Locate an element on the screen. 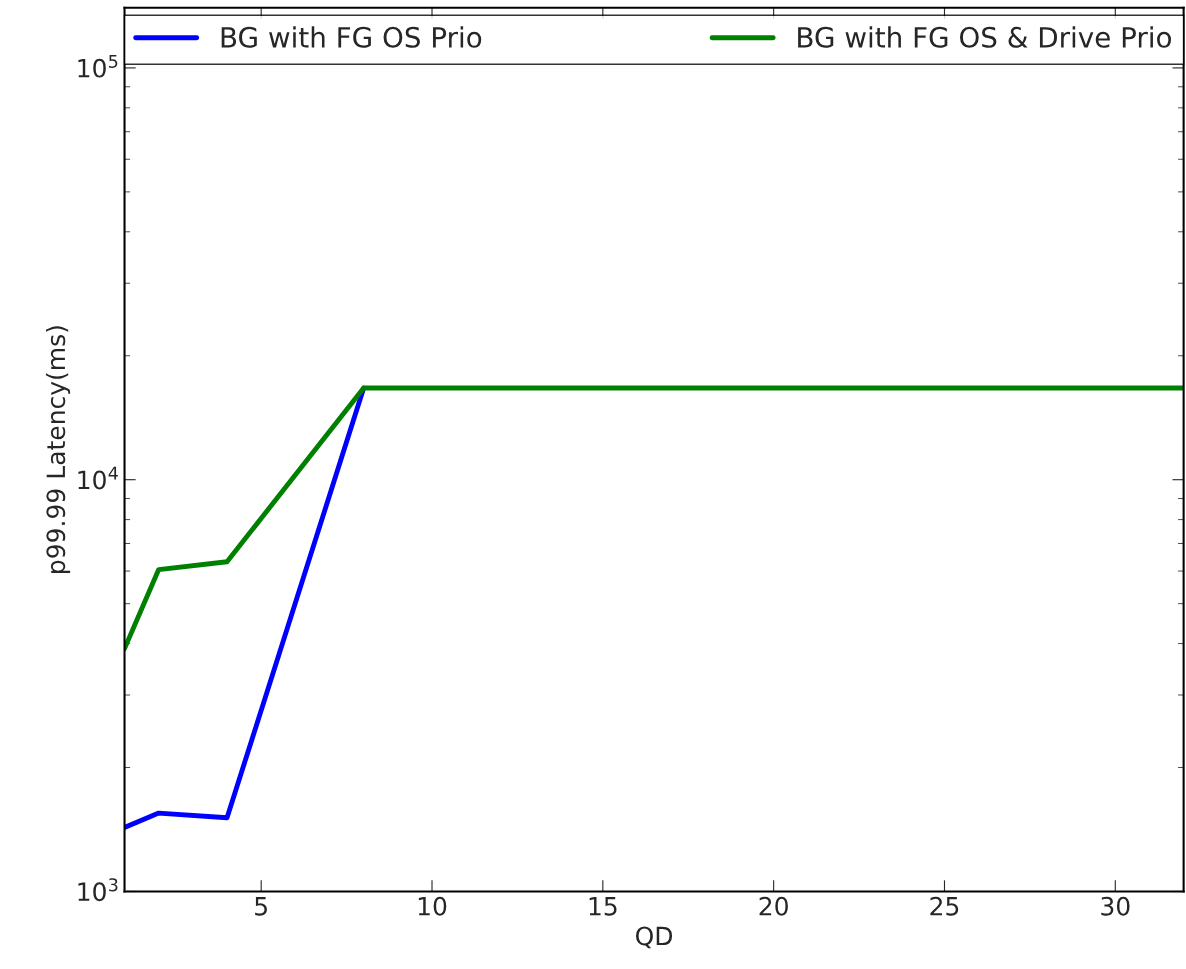 The height and width of the screenshot is (969, 1186). y-tick-label: 10$^{3}$ is located at coordinates (98, 890).